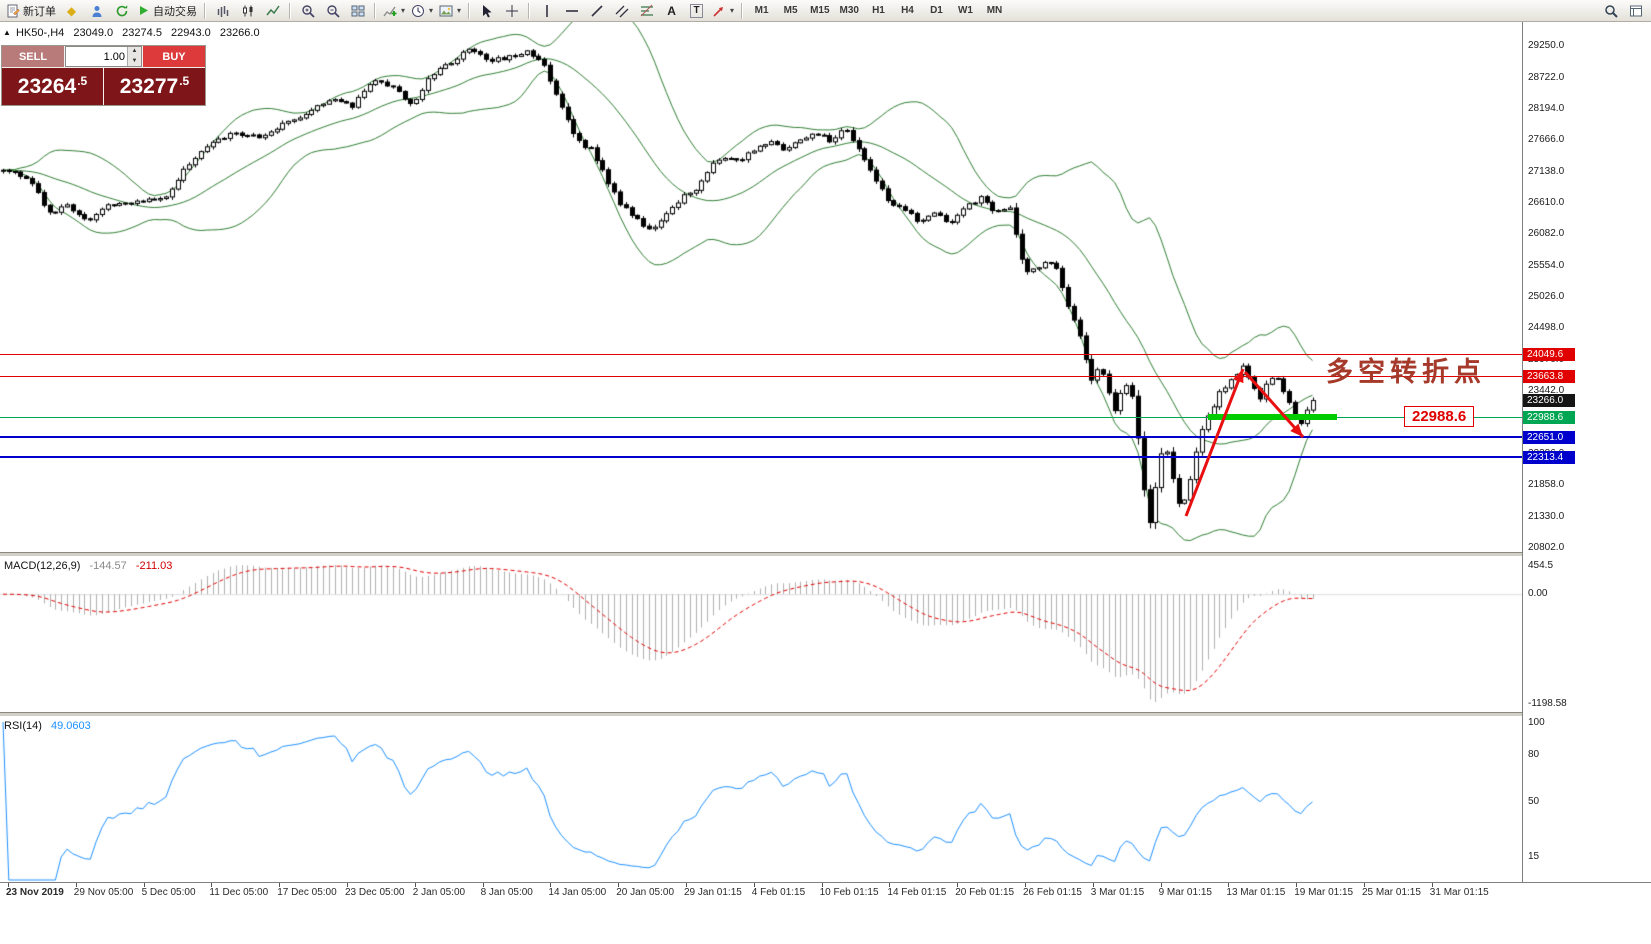  What do you see at coordinates (596, 10) in the screenshot?
I see `trendline-tool` at bounding box center [596, 10].